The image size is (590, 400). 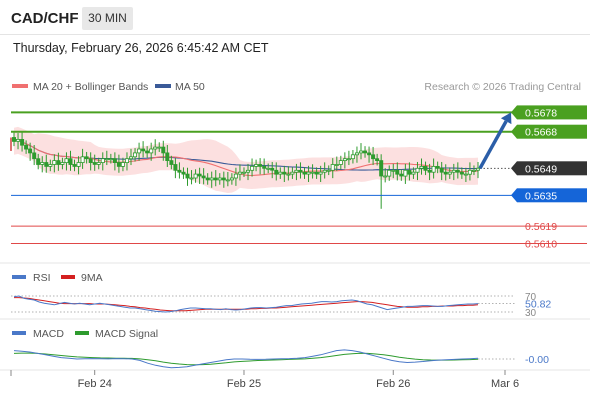 I want to click on symbol-title: CAD/CHF, so click(x=45, y=18).